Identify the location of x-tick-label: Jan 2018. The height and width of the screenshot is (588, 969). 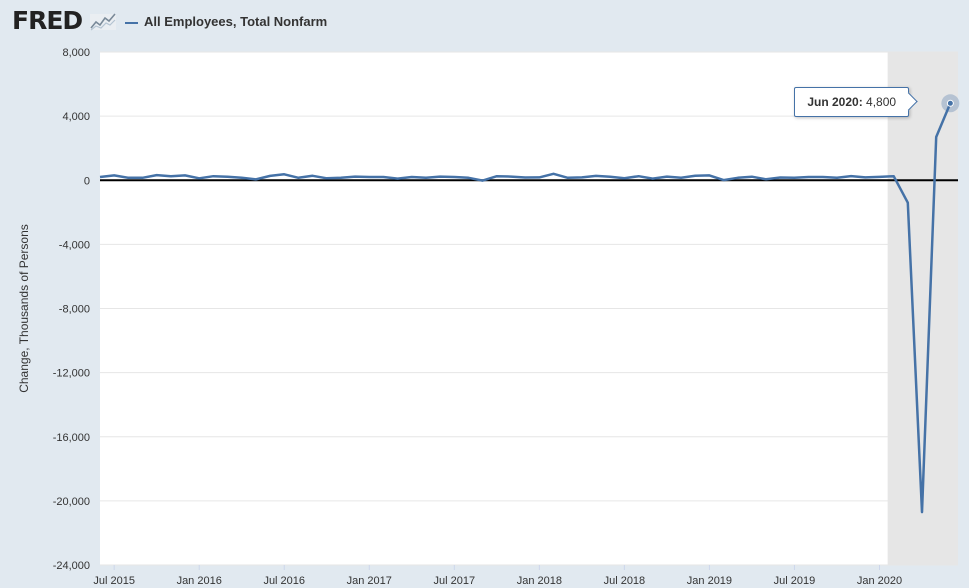
(539, 581).